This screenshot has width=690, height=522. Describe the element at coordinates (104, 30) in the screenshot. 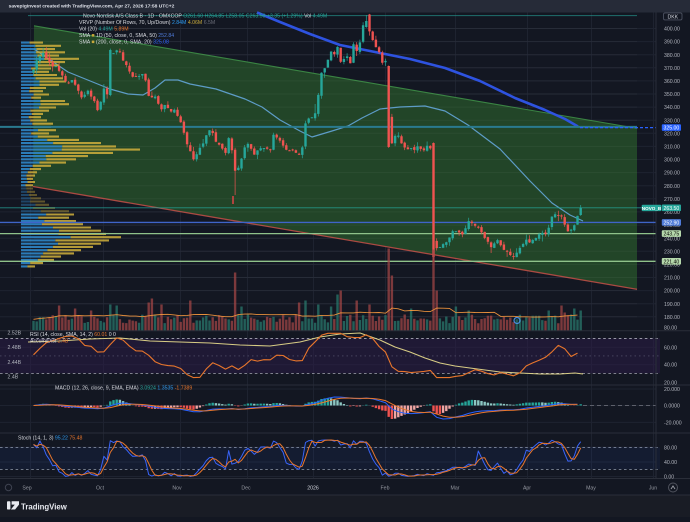

I see `svg-text: Vol (20) 4.49M 5.89M` at that location.